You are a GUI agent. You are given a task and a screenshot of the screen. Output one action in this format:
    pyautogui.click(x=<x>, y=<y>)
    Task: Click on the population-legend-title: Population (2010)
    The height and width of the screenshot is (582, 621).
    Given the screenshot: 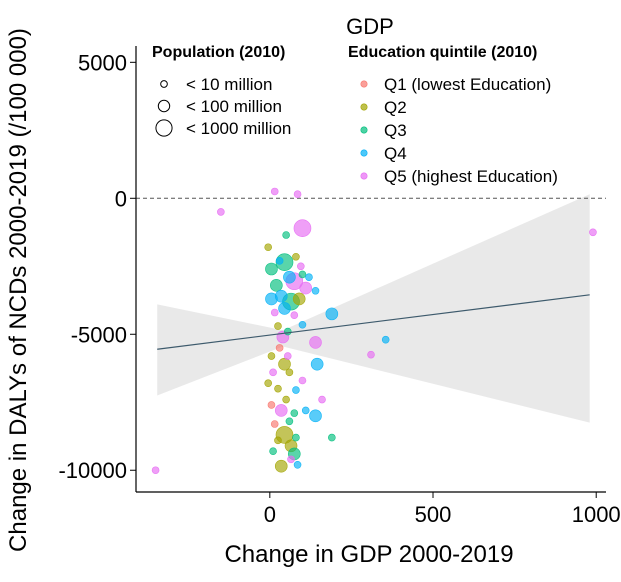 What is the action you would take?
    pyautogui.click(x=218, y=52)
    